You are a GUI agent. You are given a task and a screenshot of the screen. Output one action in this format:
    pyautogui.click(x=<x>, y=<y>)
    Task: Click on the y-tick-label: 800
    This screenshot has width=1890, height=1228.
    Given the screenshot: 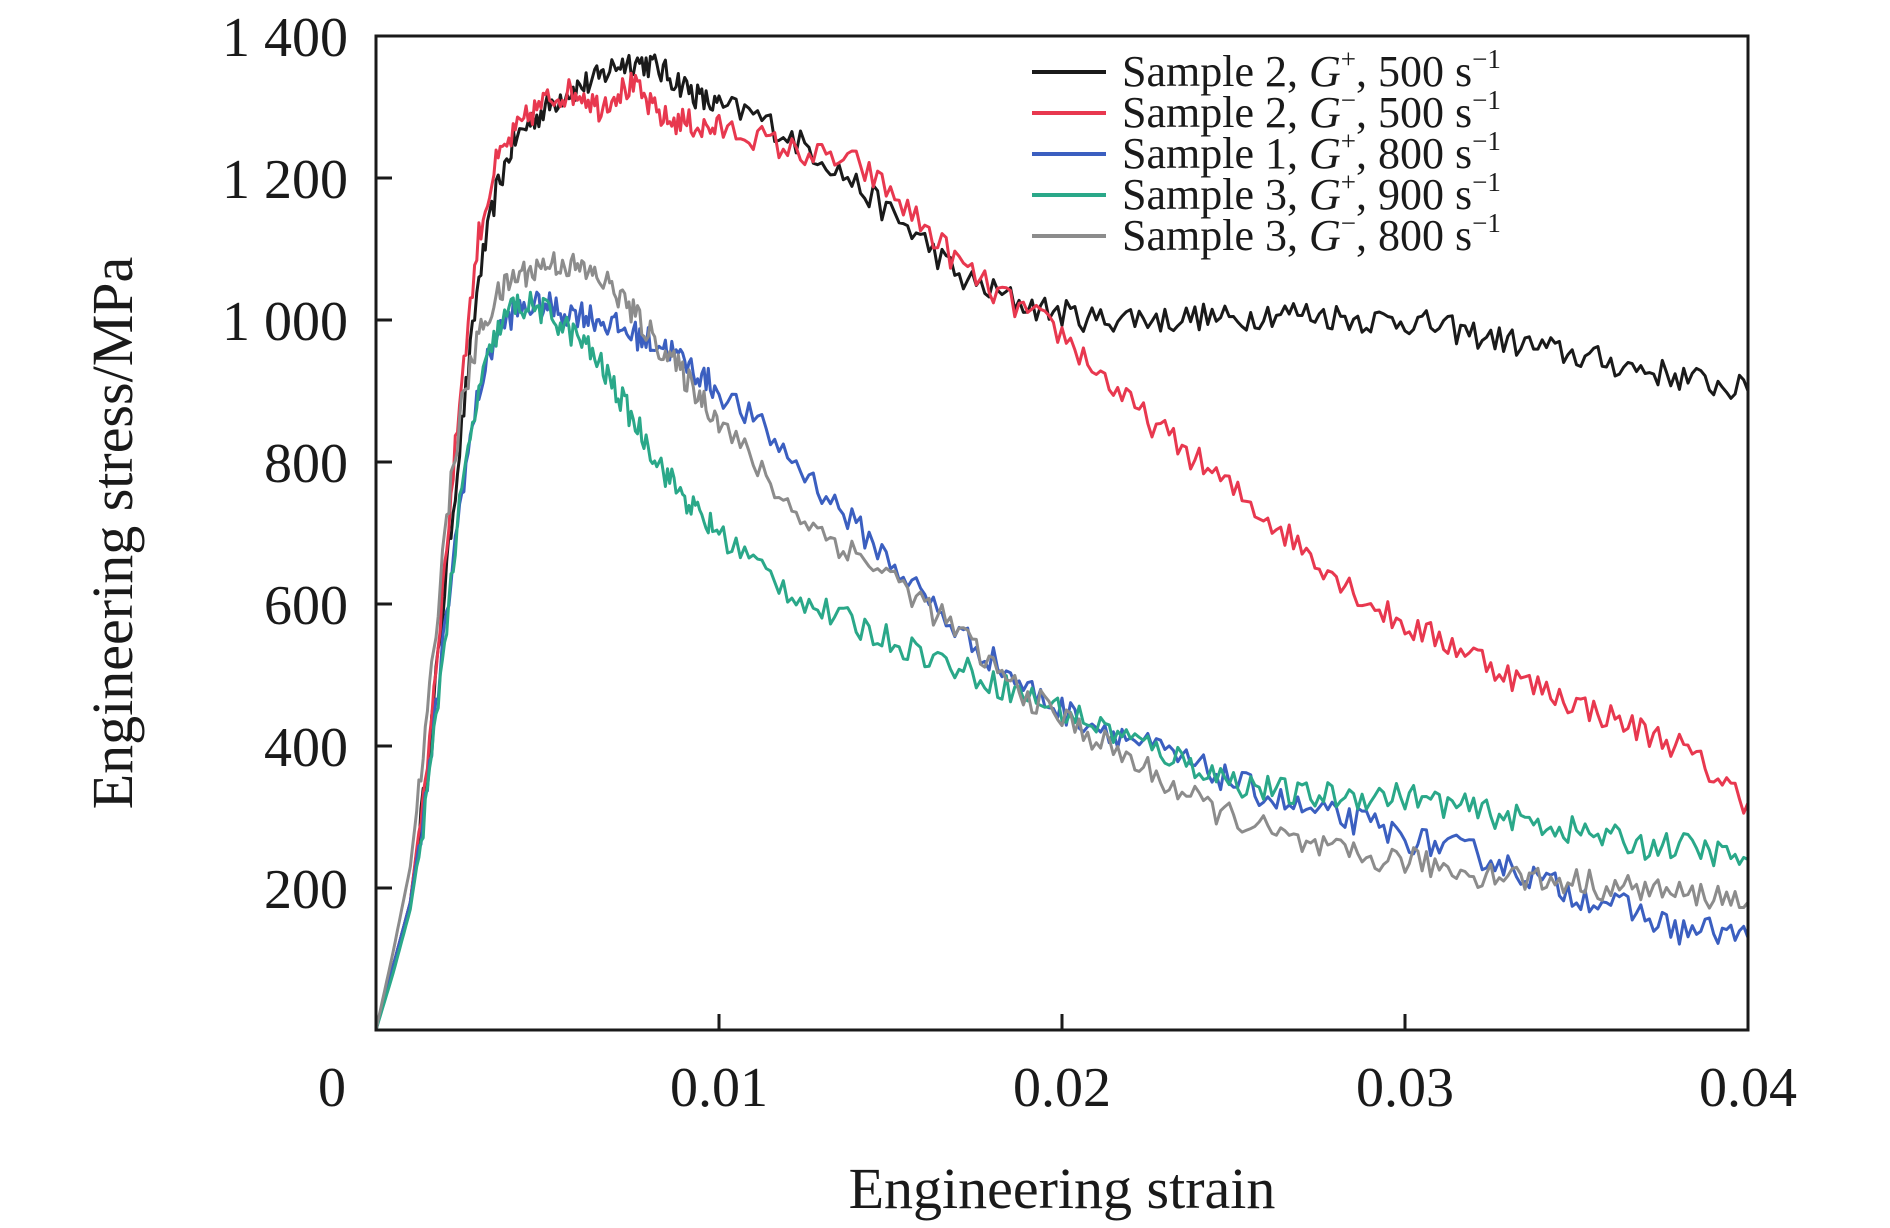 What is the action you would take?
    pyautogui.click(x=306, y=464)
    